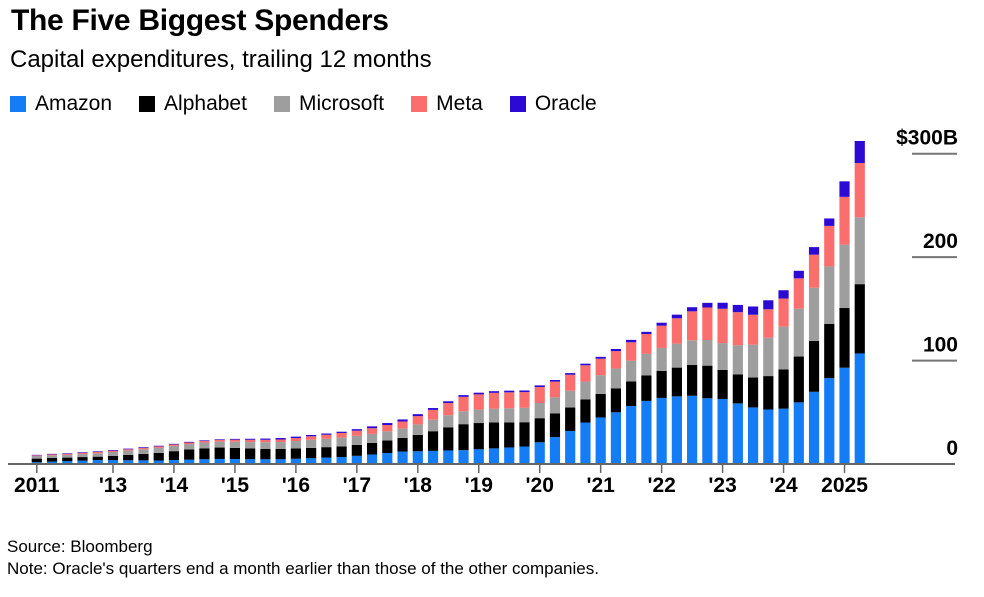 Image resolution: width=984 pixels, height=597 pixels. I want to click on microsoft-bar-segment-2021-Q1, so click(600, 384).